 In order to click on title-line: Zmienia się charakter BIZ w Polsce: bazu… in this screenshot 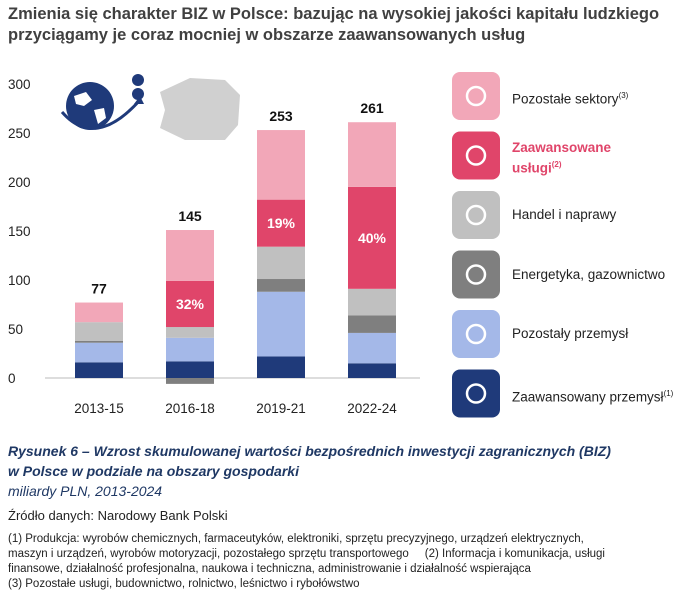, I will do `click(334, 14)`.